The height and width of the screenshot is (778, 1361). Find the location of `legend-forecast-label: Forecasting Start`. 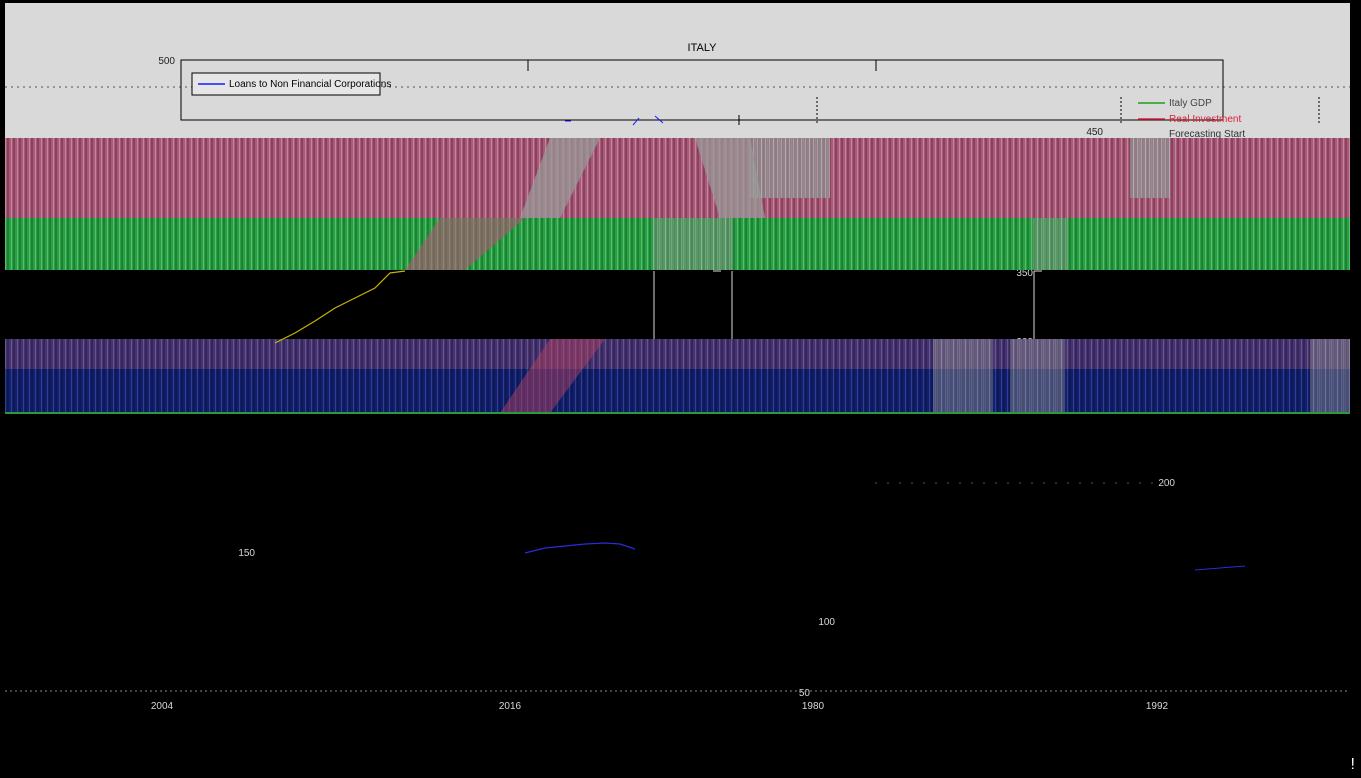

legend-forecast-label: Forecasting Start is located at coordinates (1207, 134).